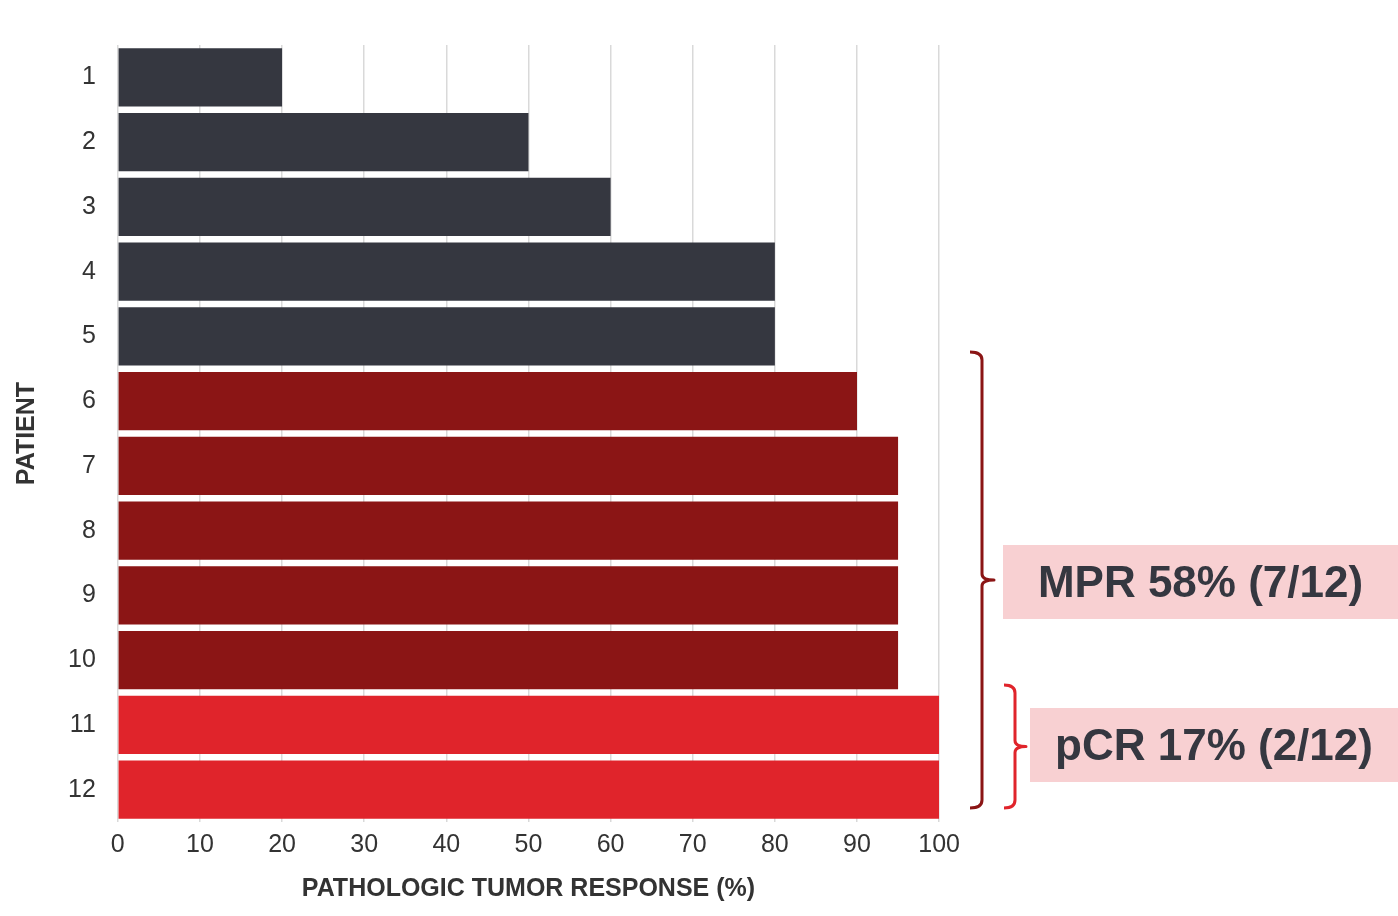 The image size is (1398, 916). What do you see at coordinates (88, 204) in the screenshot?
I see `y-tick-label: 3` at bounding box center [88, 204].